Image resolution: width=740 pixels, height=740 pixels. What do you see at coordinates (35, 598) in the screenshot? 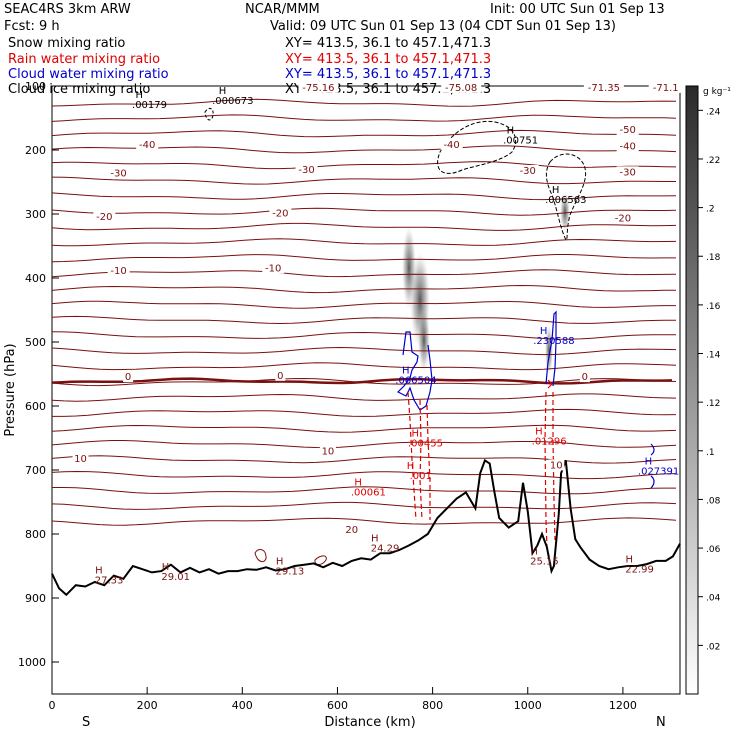
I see `y-tick-label: 900` at bounding box center [35, 598].